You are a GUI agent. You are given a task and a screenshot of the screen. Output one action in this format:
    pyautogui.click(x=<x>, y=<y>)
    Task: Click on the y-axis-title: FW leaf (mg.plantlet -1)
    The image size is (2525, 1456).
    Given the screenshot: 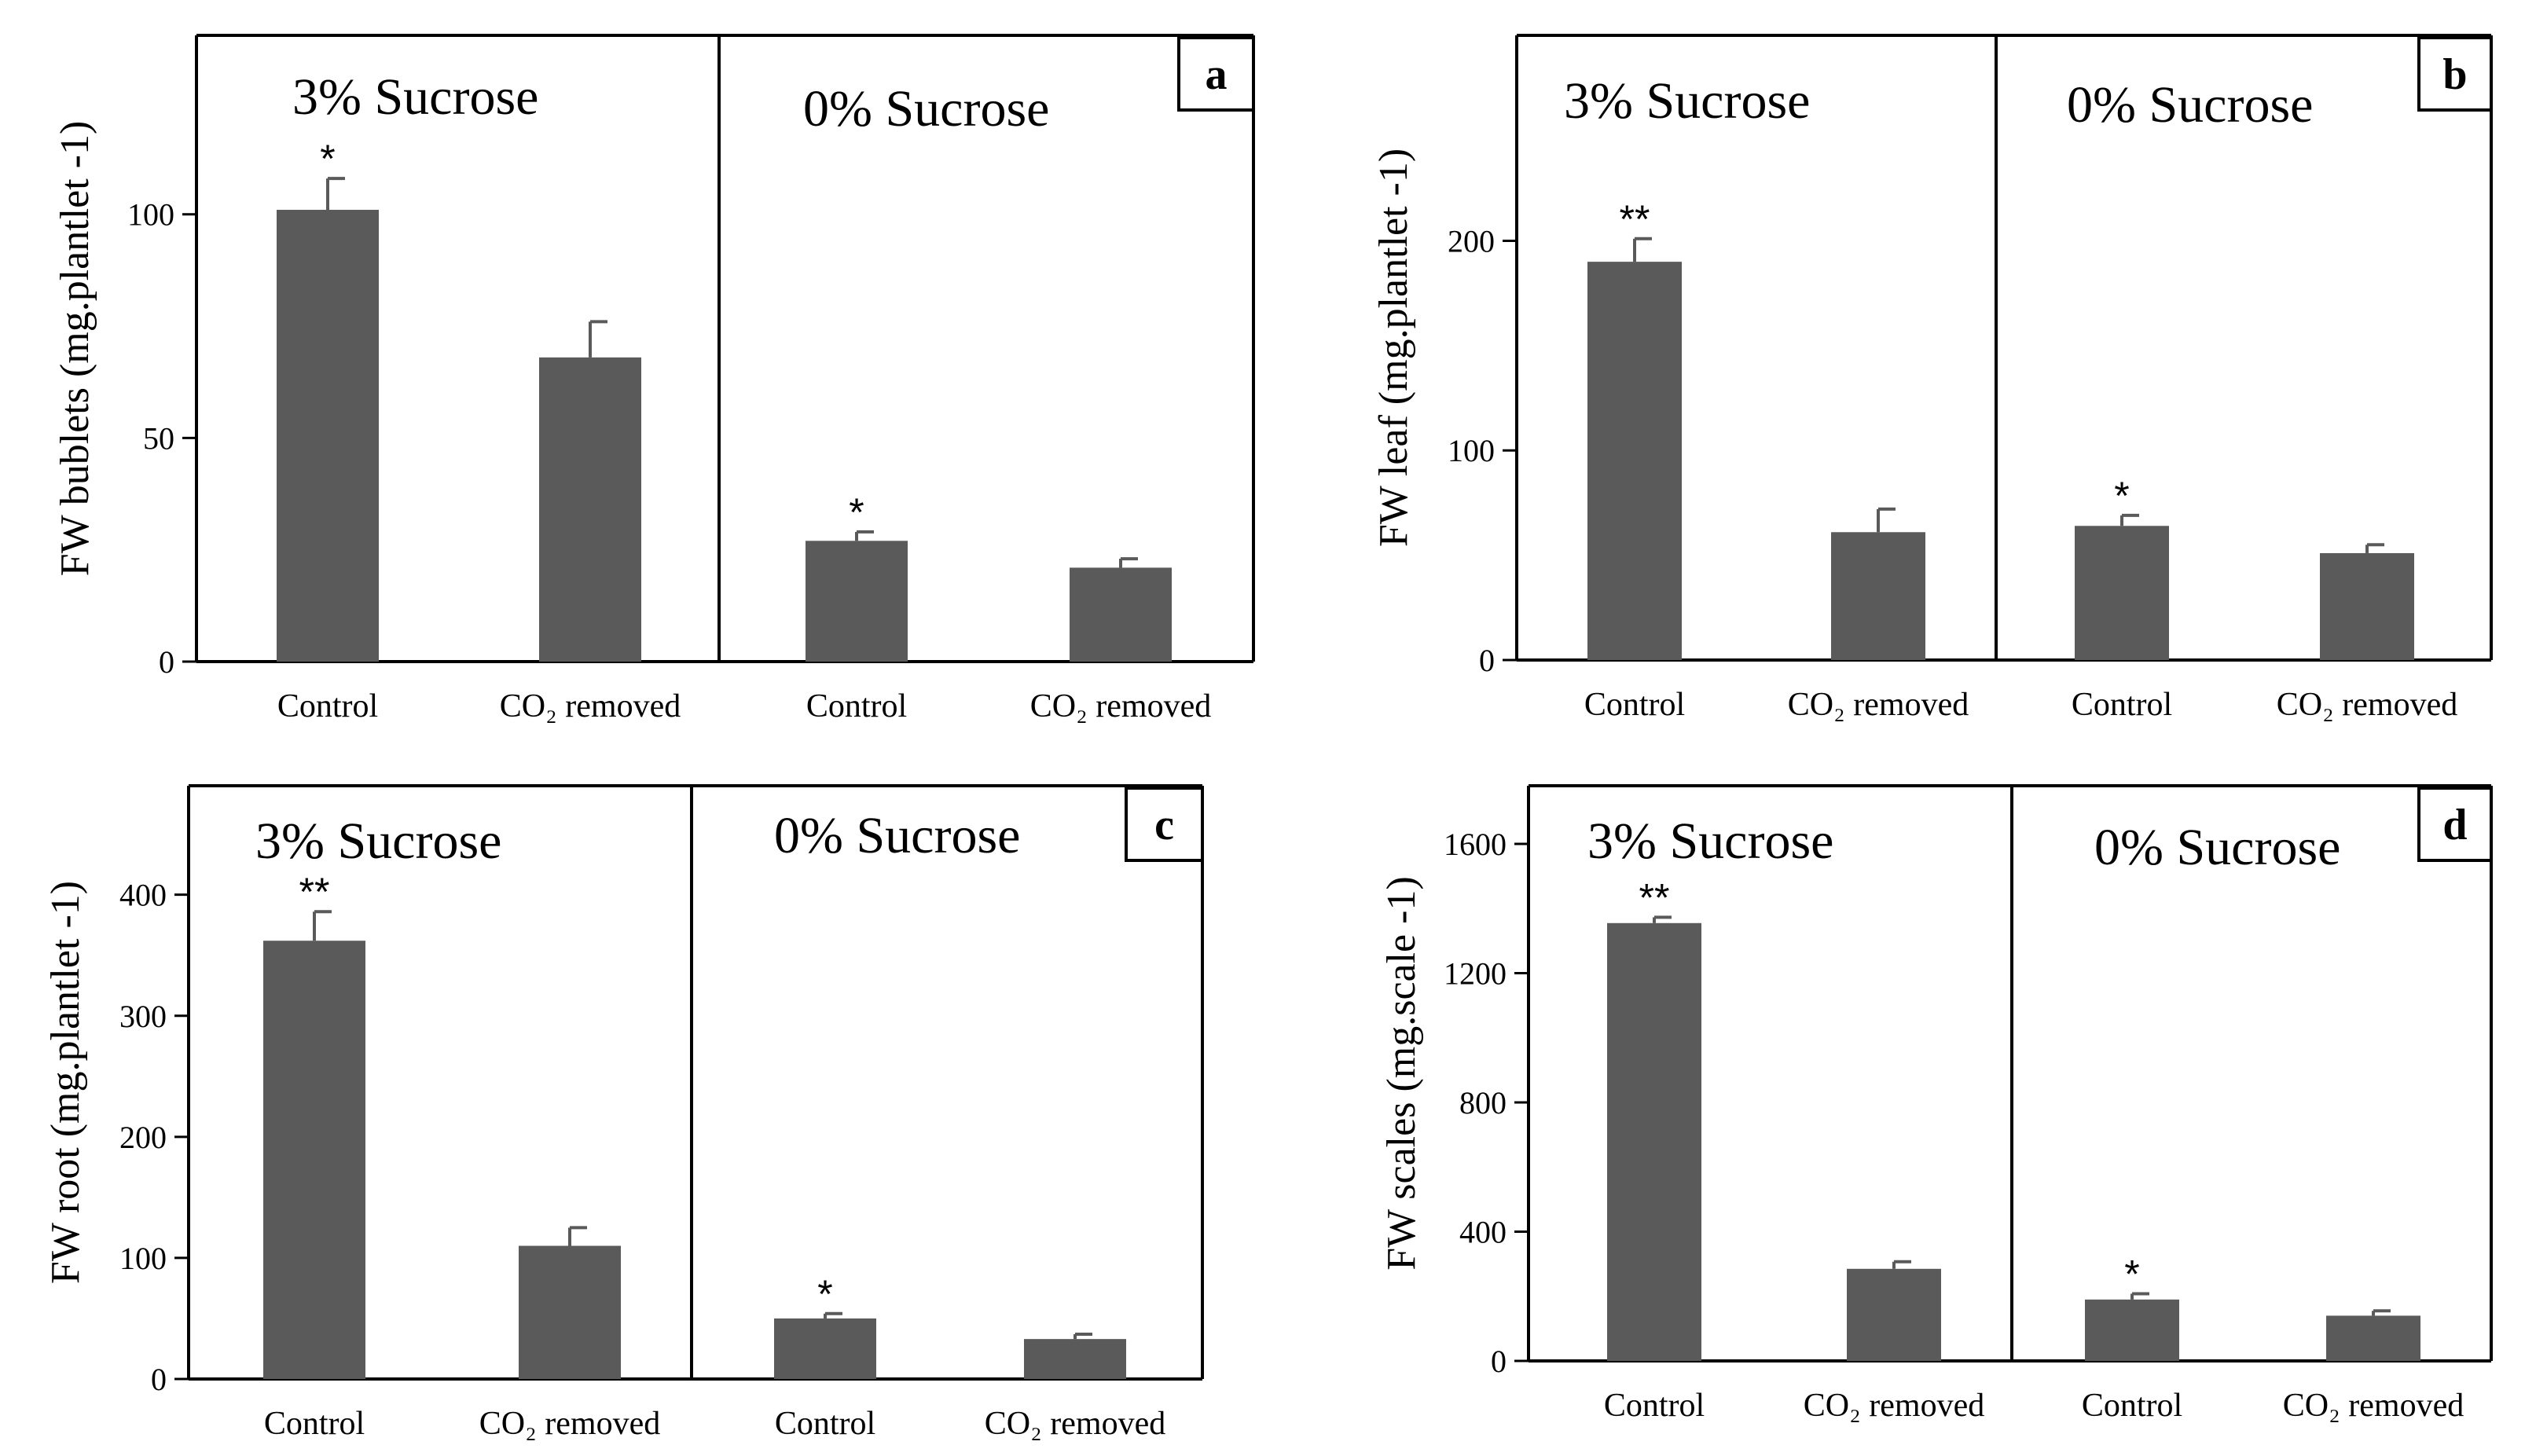 What is the action you would take?
    pyautogui.click(x=1393, y=348)
    